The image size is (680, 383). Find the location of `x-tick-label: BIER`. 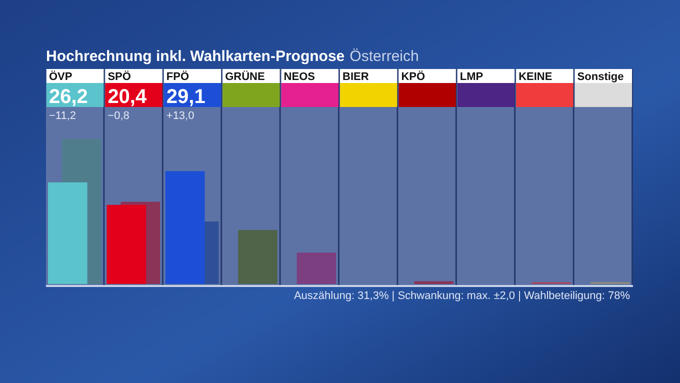

x-tick-label: BIER is located at coordinates (355, 77).